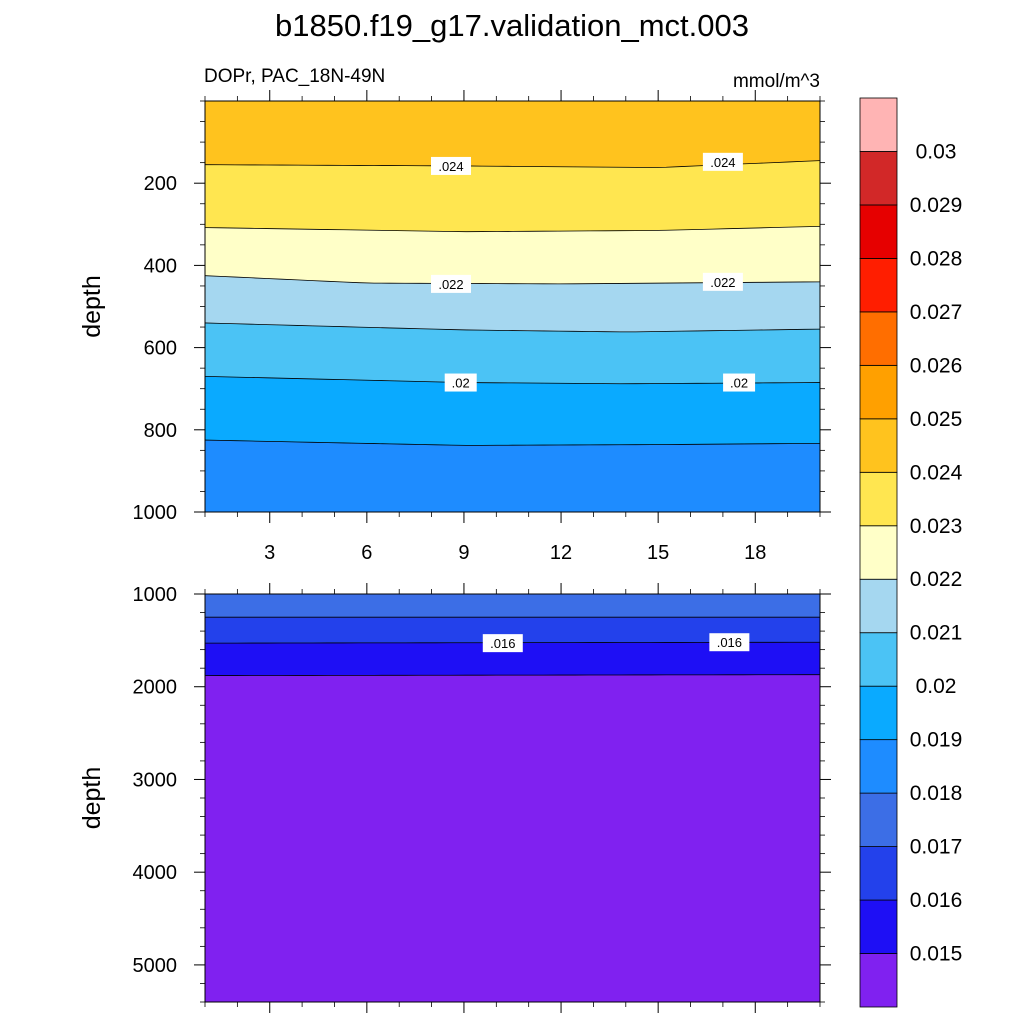  What do you see at coordinates (936, 258) in the screenshot?
I see `colorbar-label: 0.028` at bounding box center [936, 258].